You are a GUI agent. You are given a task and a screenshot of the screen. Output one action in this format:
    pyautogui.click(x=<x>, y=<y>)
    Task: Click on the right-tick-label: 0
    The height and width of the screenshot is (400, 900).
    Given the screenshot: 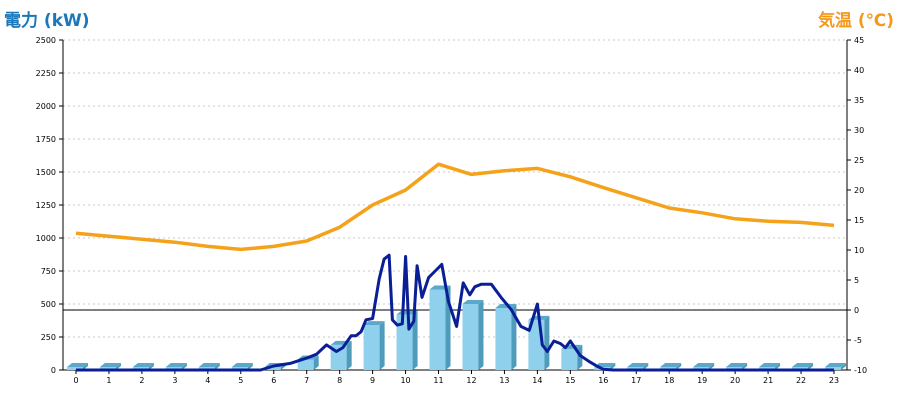 What is the action you would take?
    pyautogui.click(x=856, y=310)
    